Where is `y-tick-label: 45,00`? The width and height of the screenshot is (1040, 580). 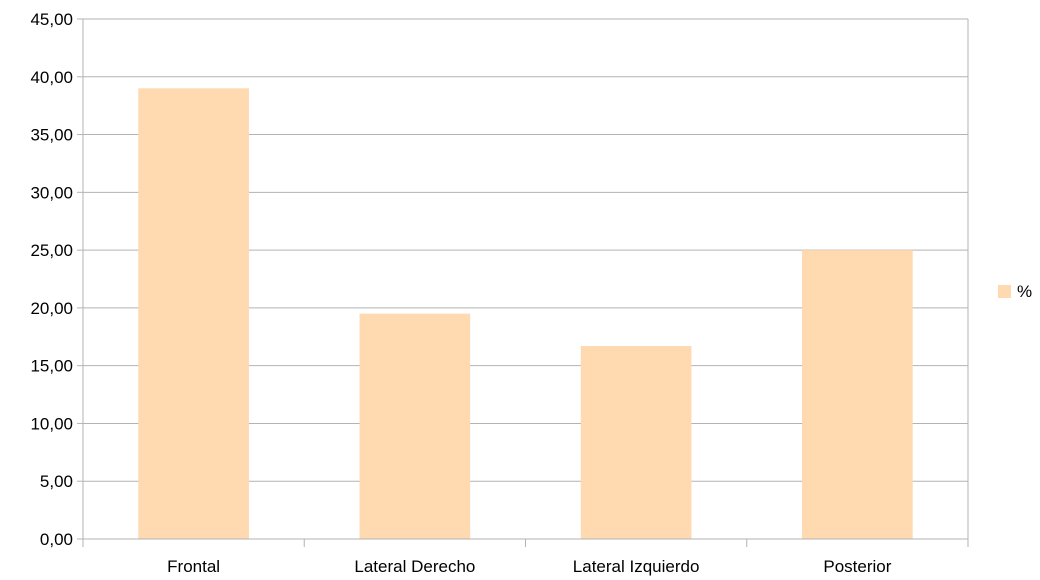
y-tick-label: 45,00 is located at coordinates (51, 19).